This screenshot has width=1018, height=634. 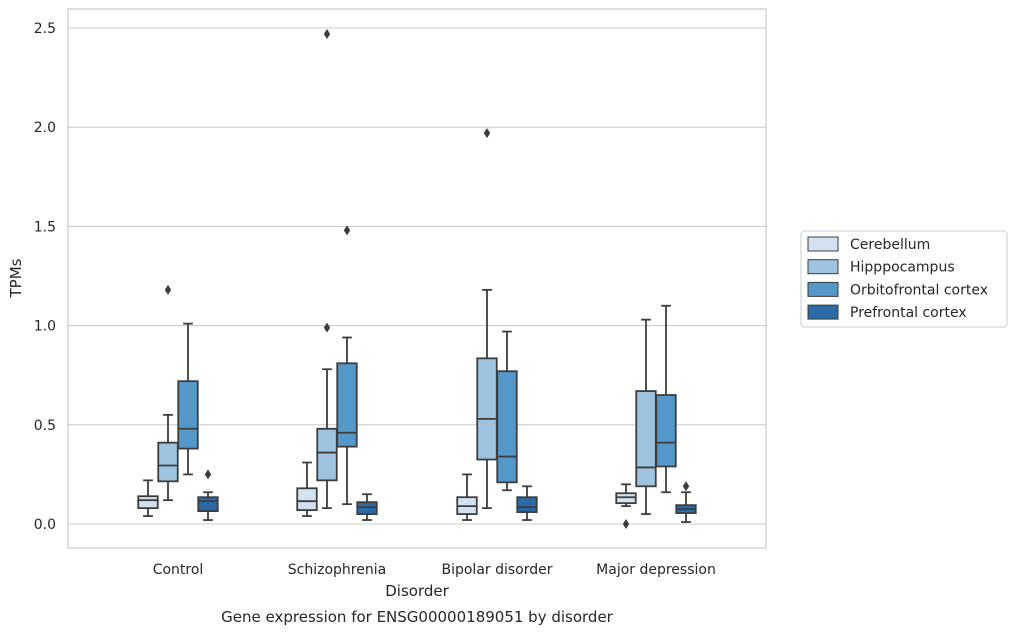 I want to click on series-cerebellum, so click(x=387, y=495).